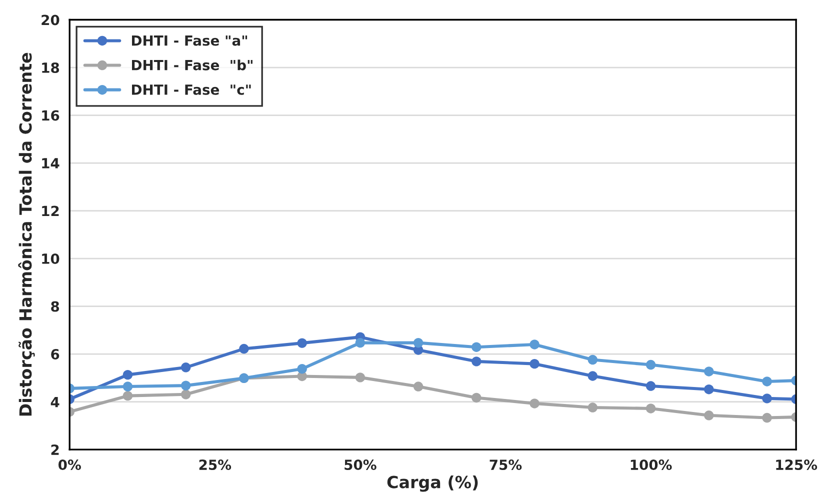 The height and width of the screenshot is (494, 819). Describe the element at coordinates (51, 163) in the screenshot. I see `y-tick-label: 14` at that location.